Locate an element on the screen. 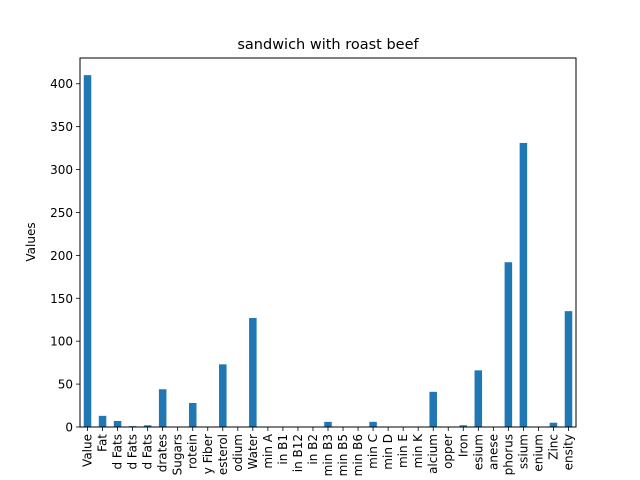  x-tick-label: min K is located at coordinates (418, 450).